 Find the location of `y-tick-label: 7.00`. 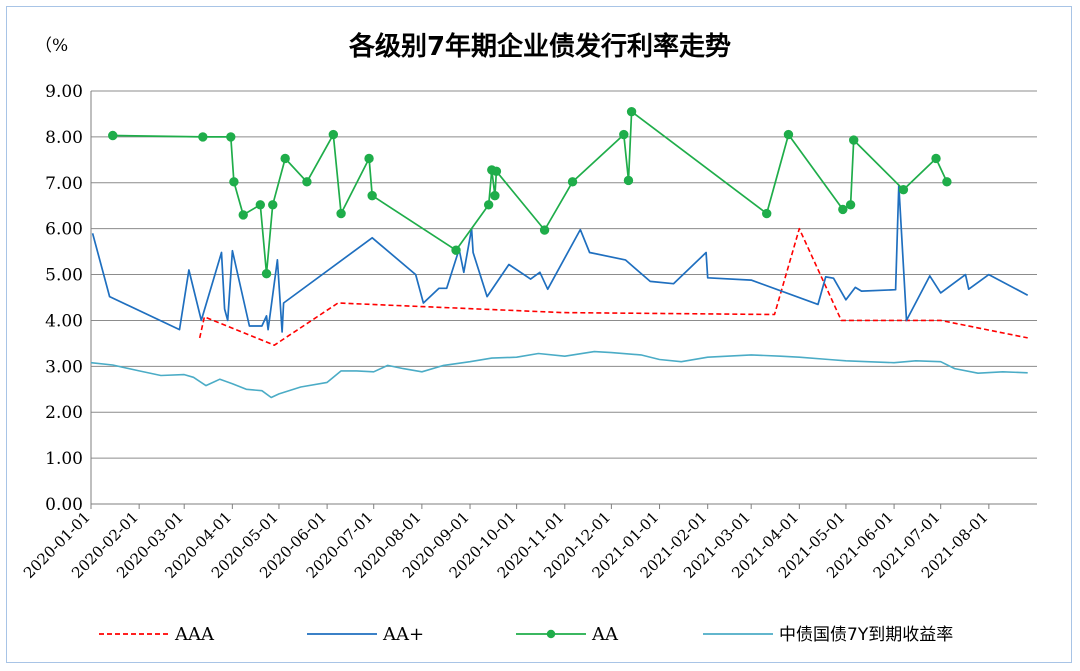

y-tick-label: 7.00 is located at coordinates (64, 184).